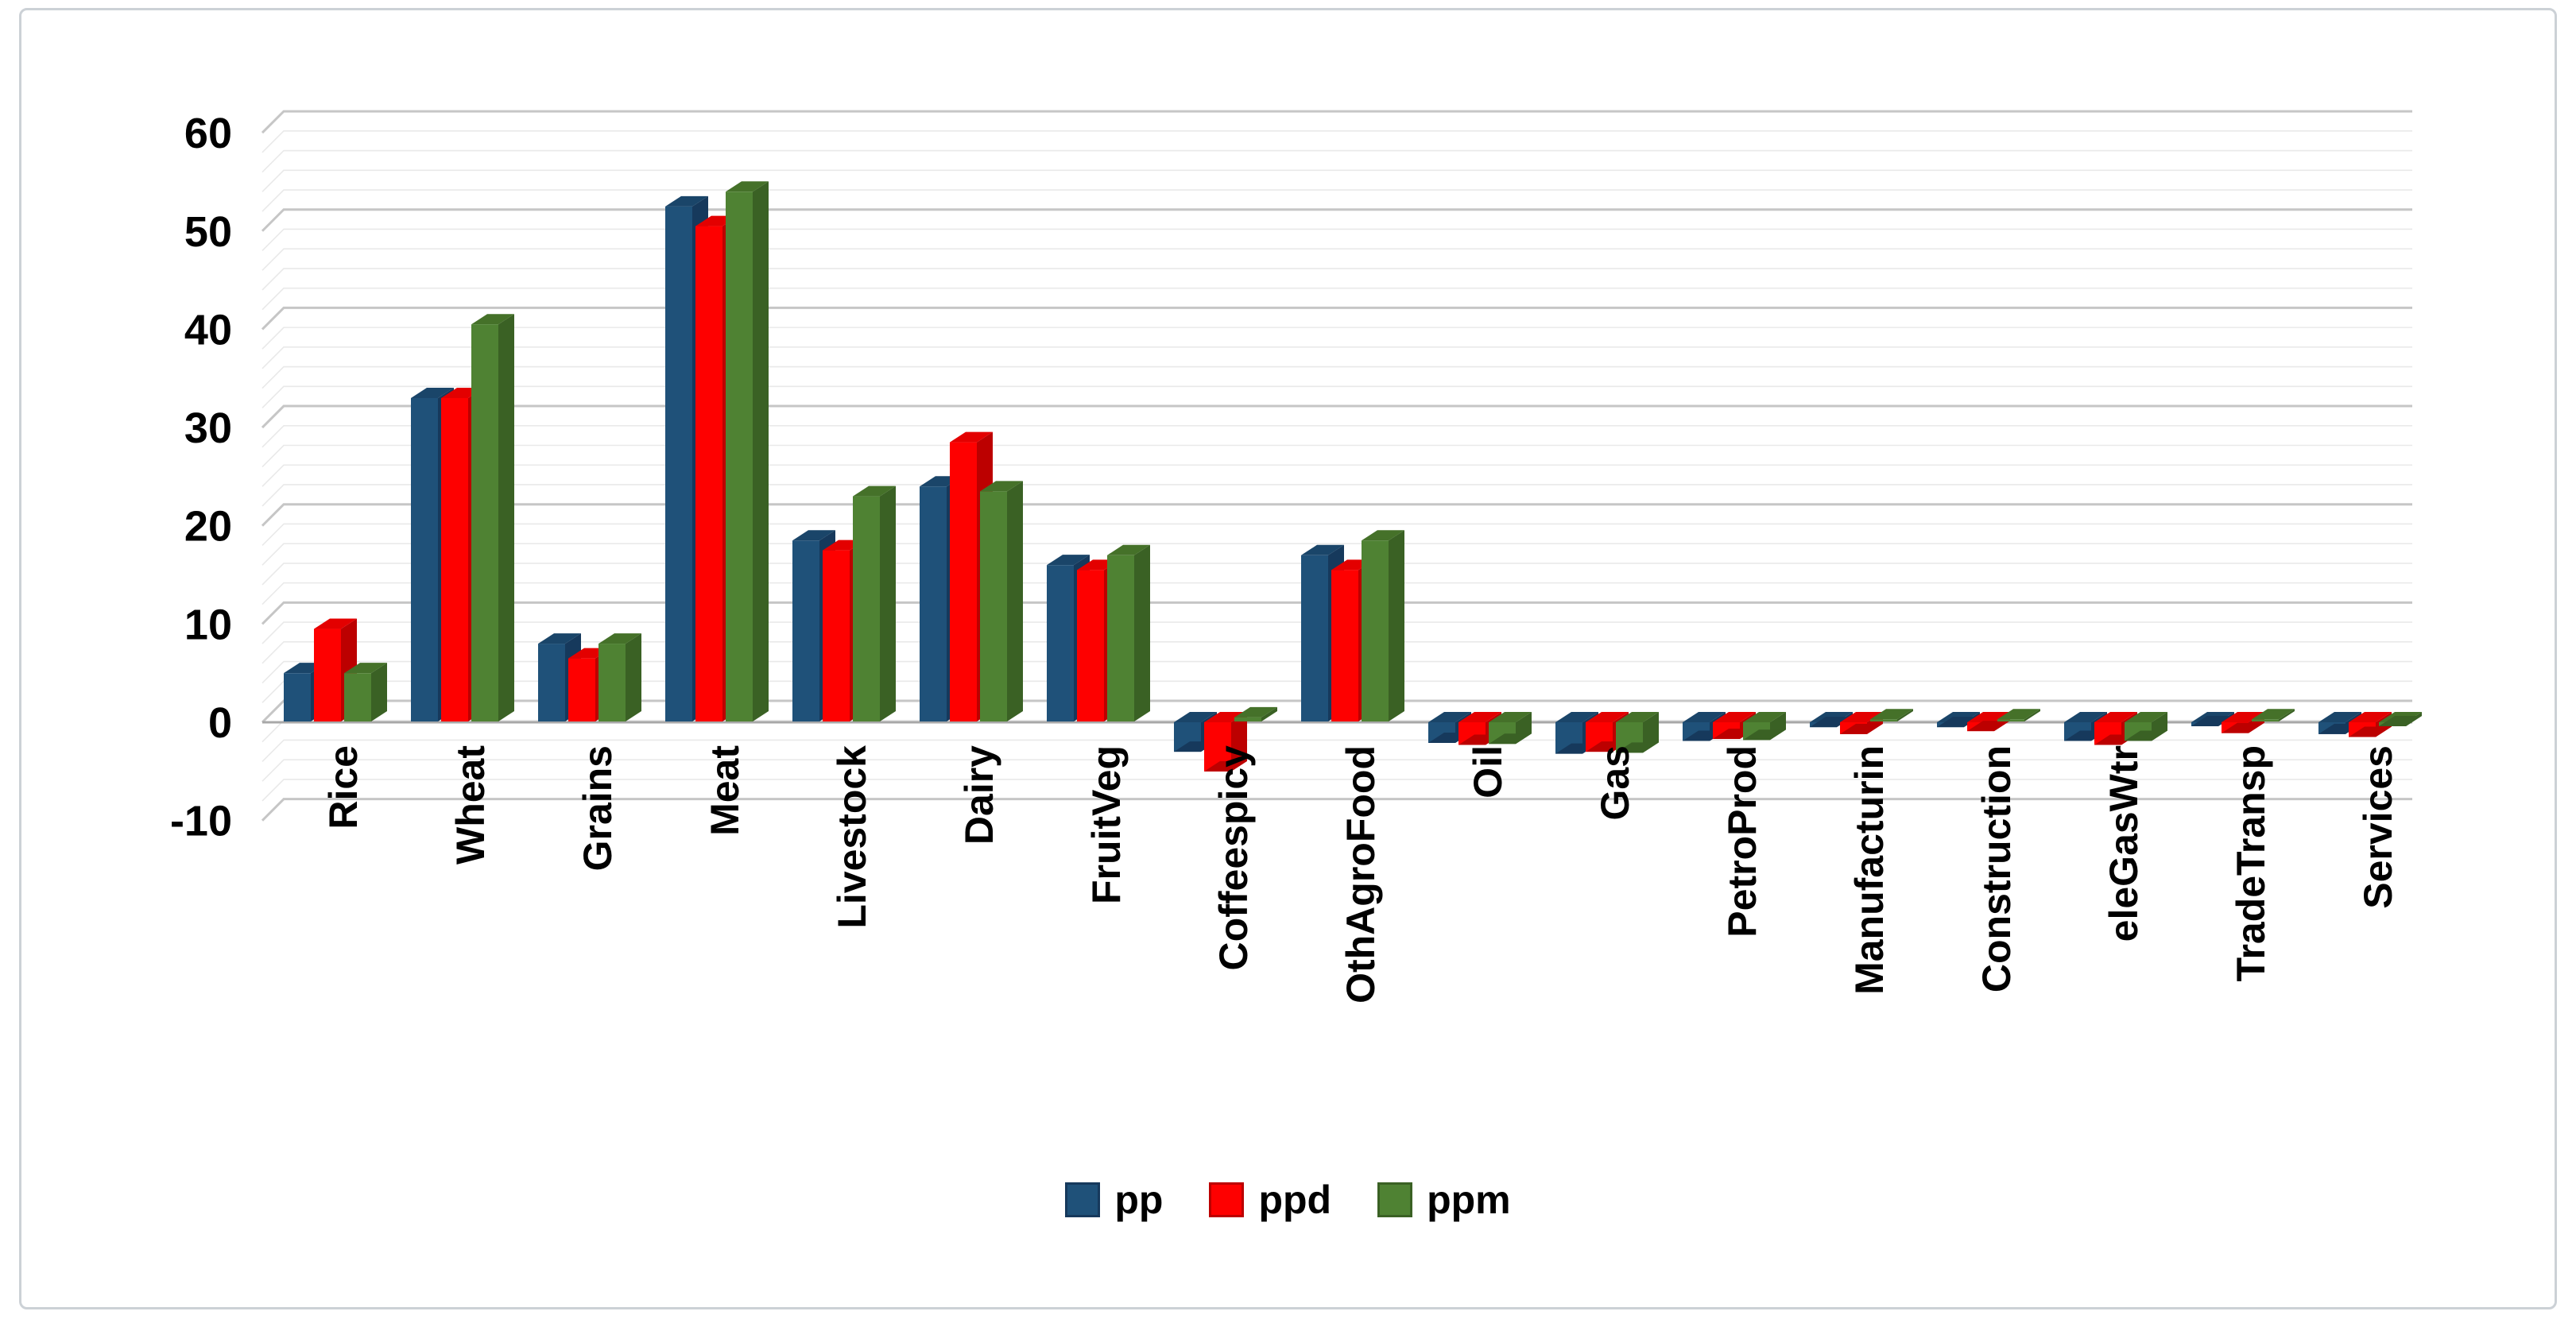  What do you see at coordinates (739, 456) in the screenshot?
I see `bar-ppm-Meat` at bounding box center [739, 456].